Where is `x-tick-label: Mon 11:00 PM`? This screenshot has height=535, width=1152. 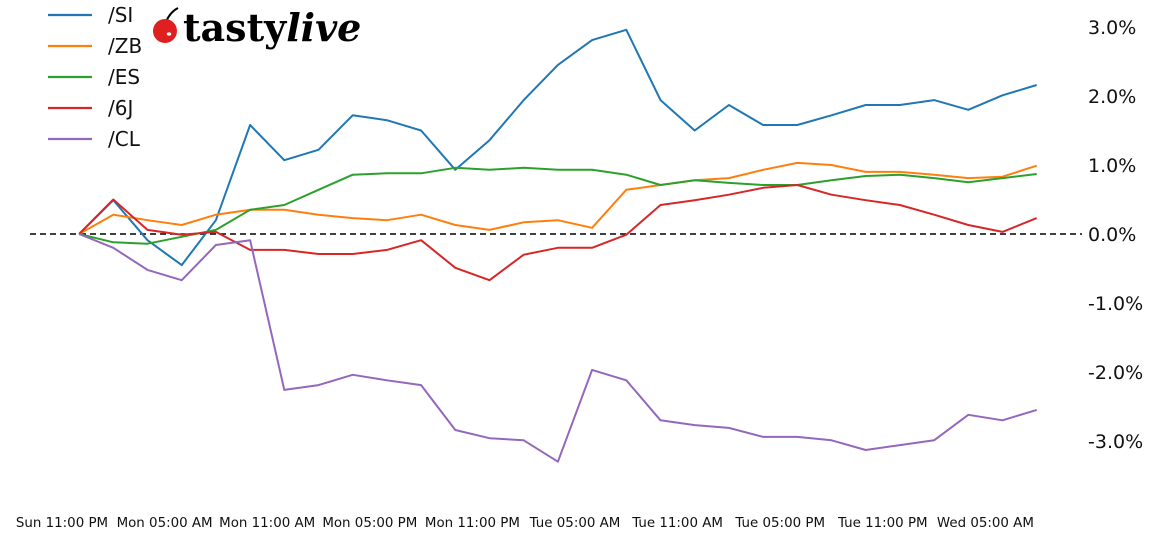 x-tick-label: Mon 11:00 PM is located at coordinates (472, 523).